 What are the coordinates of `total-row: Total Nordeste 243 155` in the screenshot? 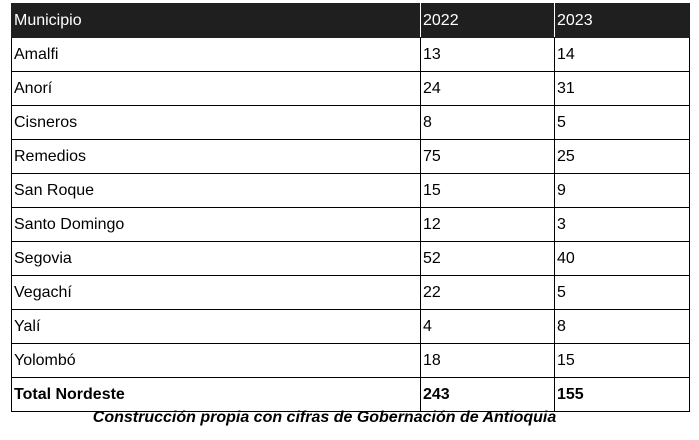 It's located at (350, 394).